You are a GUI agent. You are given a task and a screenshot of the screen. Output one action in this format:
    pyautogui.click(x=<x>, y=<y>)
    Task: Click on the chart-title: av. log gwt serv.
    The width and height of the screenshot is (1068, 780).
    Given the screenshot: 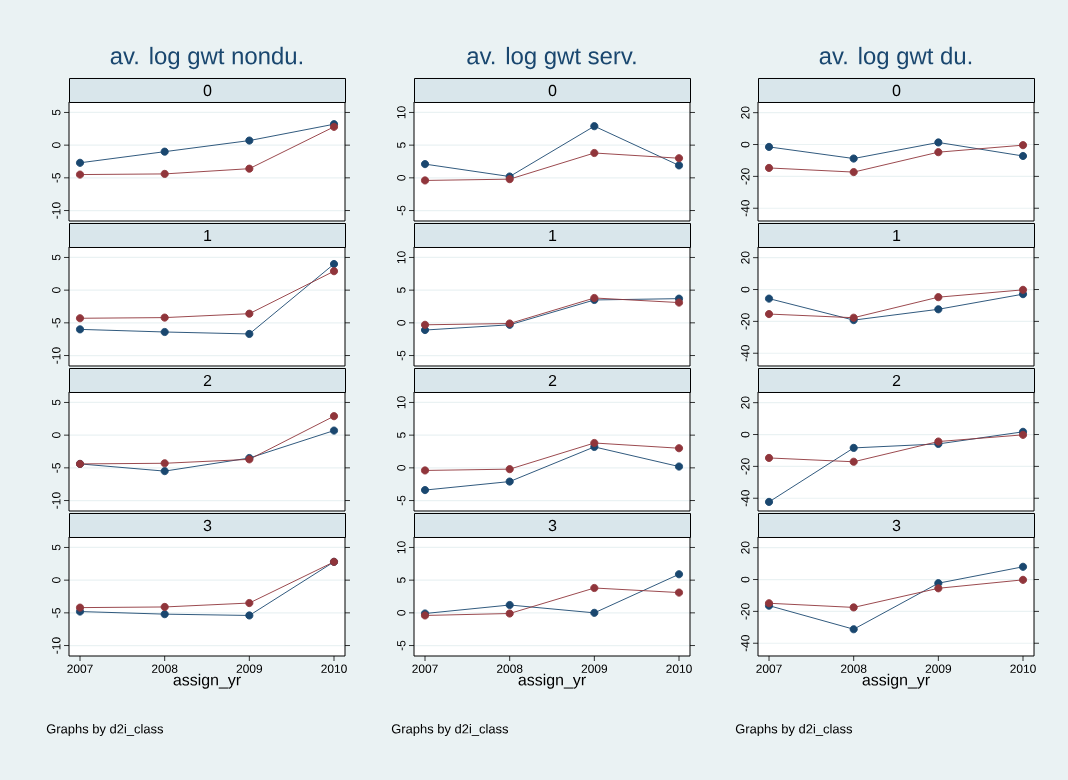 What is the action you would take?
    pyautogui.click(x=551, y=58)
    